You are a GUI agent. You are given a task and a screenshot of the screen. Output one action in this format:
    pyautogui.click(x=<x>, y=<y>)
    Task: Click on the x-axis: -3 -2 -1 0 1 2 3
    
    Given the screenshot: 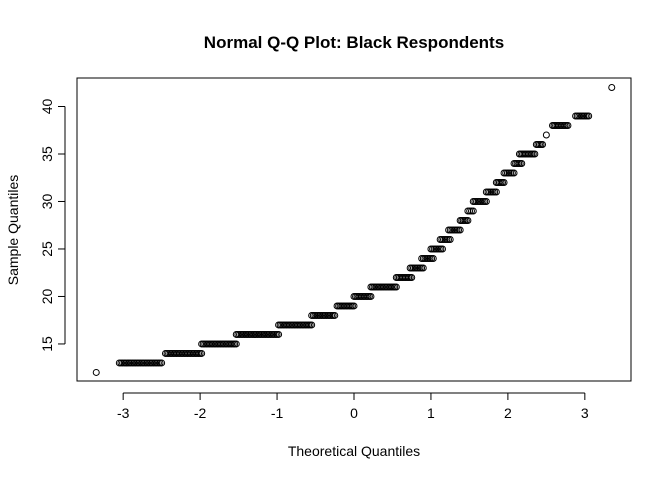 What is the action you would take?
    pyautogui.click(x=353, y=406)
    